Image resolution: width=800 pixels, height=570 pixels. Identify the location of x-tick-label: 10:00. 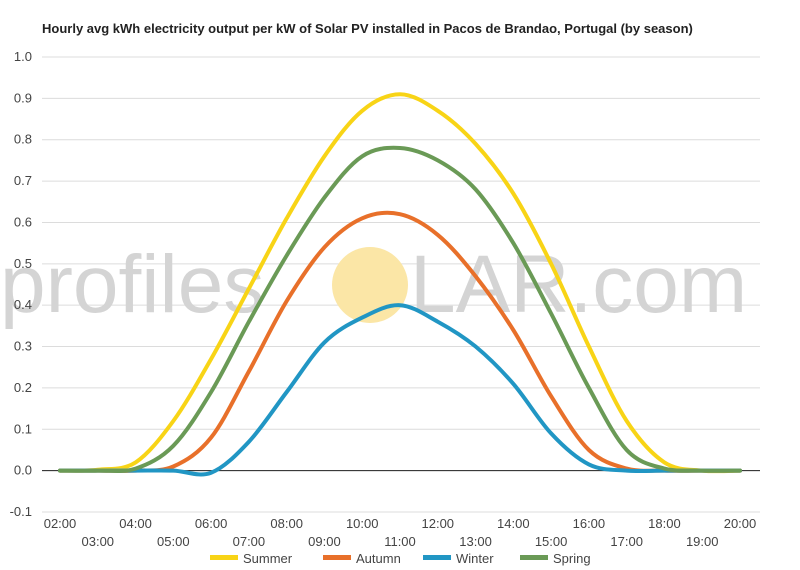
(362, 523).